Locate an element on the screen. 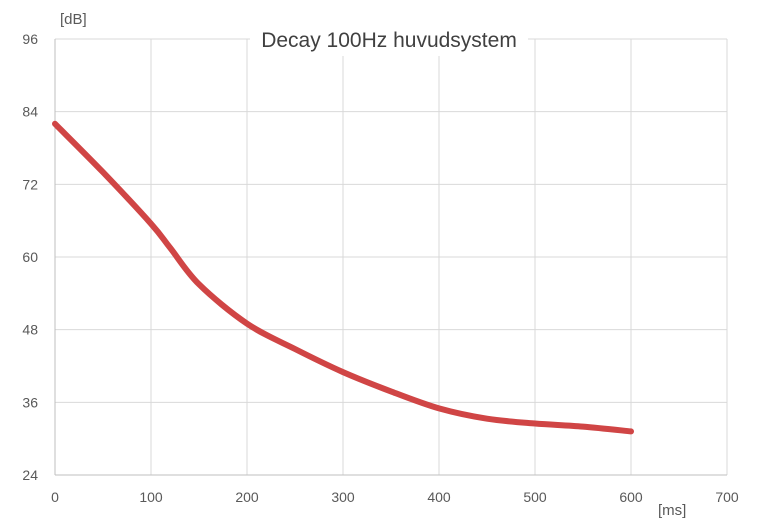  x-tick-label: 100 is located at coordinates (151, 497).